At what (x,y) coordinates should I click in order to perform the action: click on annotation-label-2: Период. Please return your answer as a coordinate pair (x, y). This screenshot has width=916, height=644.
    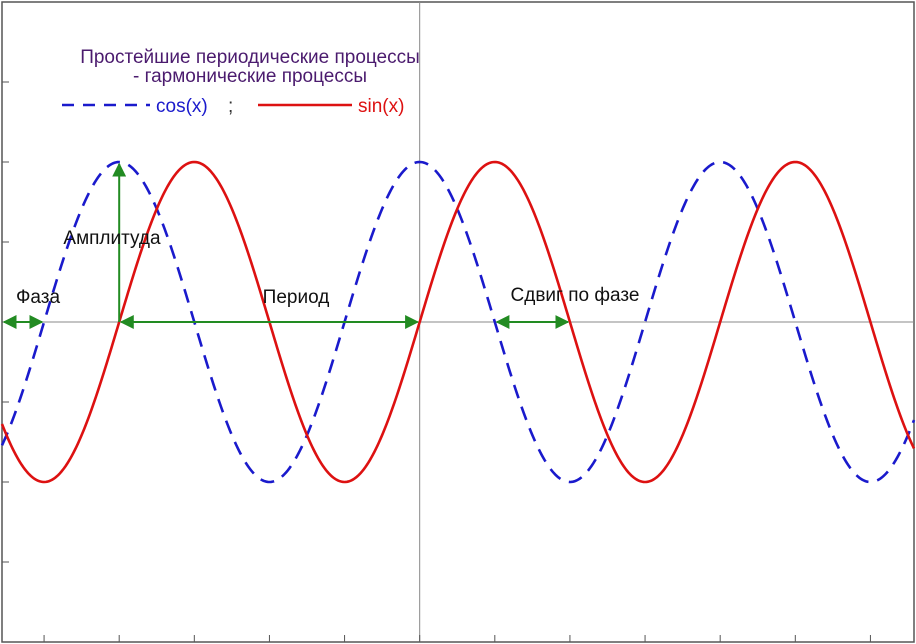
    Looking at the image, I should click on (296, 297).